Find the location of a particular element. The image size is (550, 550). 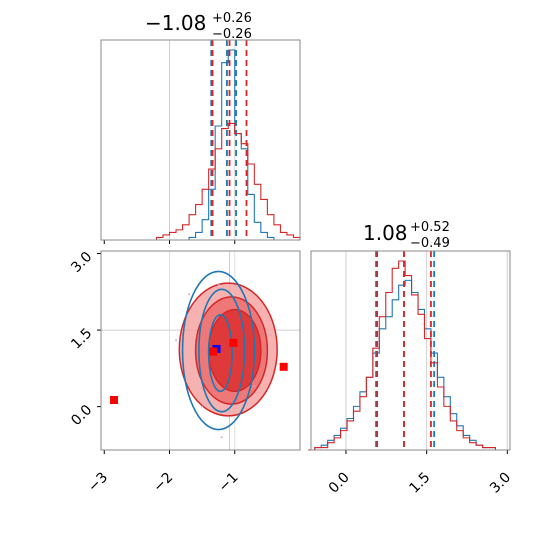

y-tick-label: 0.0 is located at coordinates (81, 415).